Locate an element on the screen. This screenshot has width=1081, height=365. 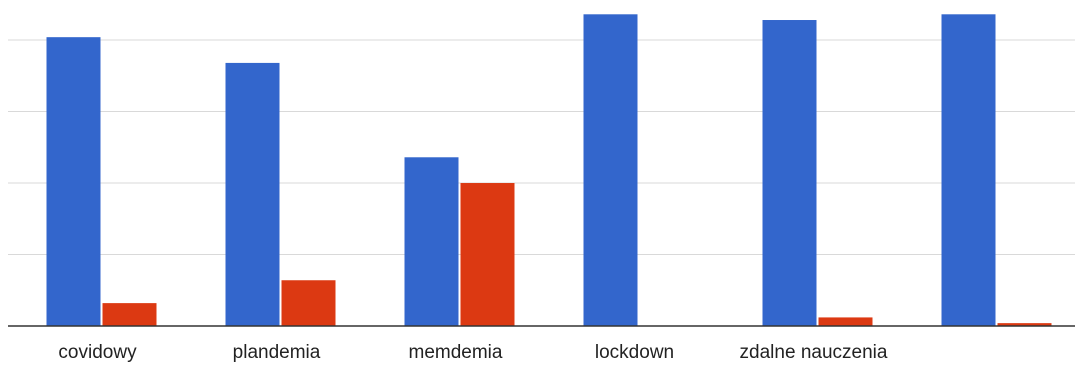
x-tick-label: lockdown is located at coordinates (634, 352).